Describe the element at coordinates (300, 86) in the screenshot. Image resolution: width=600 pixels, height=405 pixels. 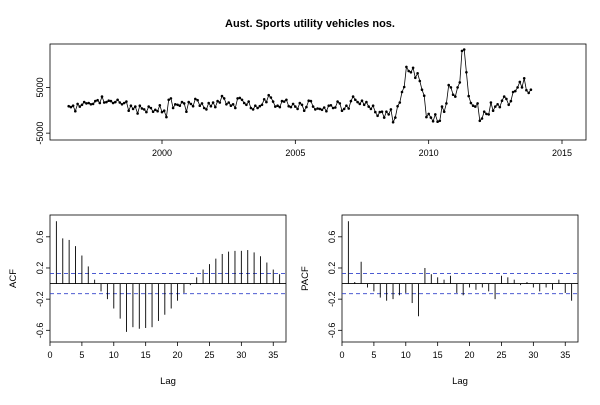
I see `series-line` at that location.